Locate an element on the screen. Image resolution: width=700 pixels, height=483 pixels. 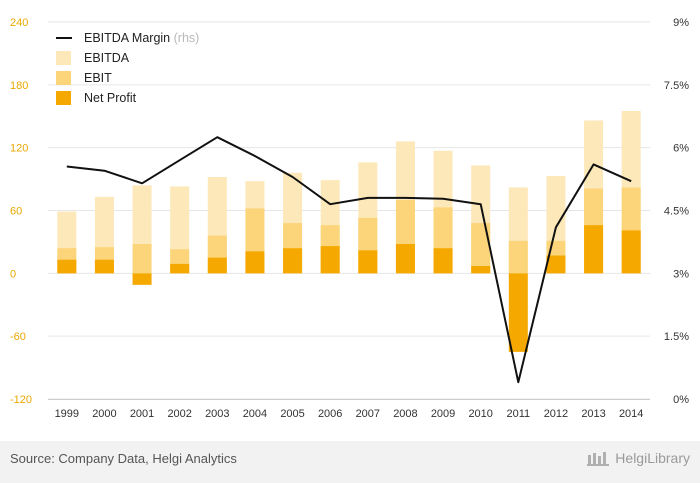
x-tick-label: 2009 is located at coordinates (443, 414).